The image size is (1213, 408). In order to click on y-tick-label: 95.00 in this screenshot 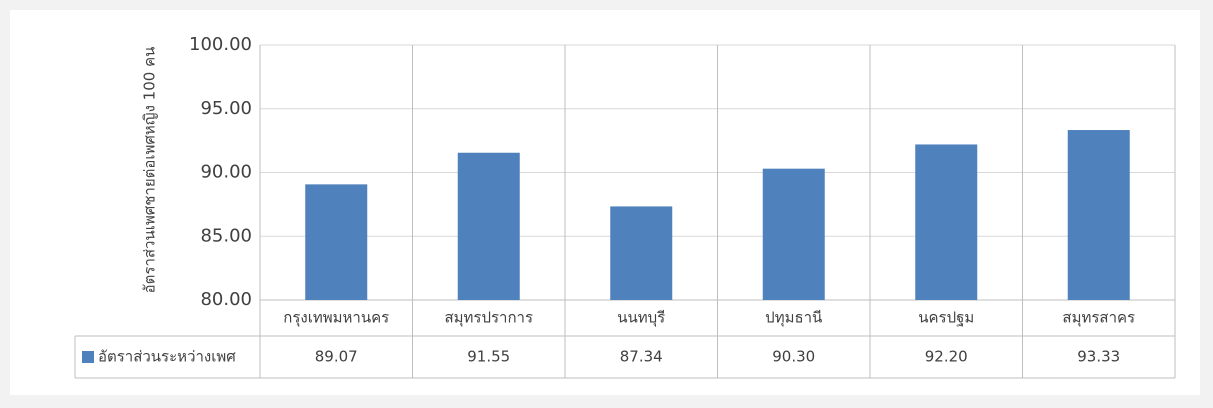, I will do `click(226, 108)`.